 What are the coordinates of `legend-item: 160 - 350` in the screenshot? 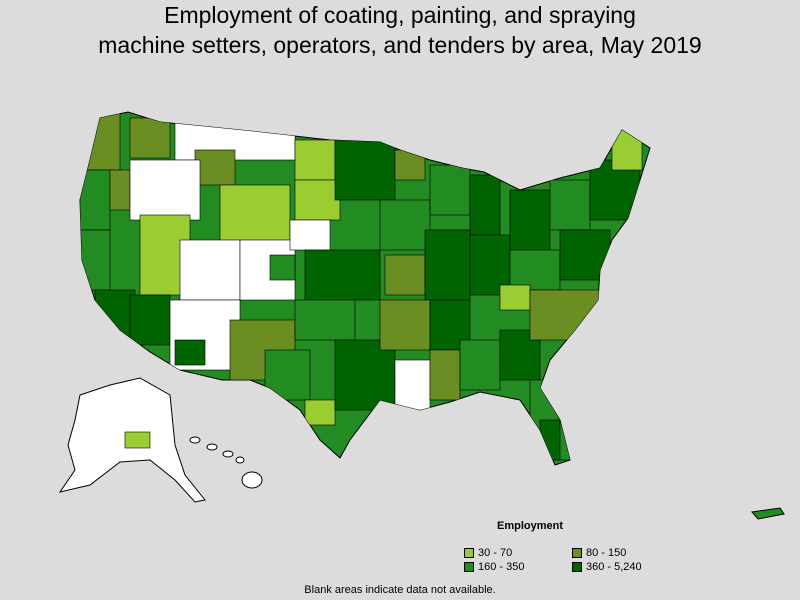 It's located at (494, 567).